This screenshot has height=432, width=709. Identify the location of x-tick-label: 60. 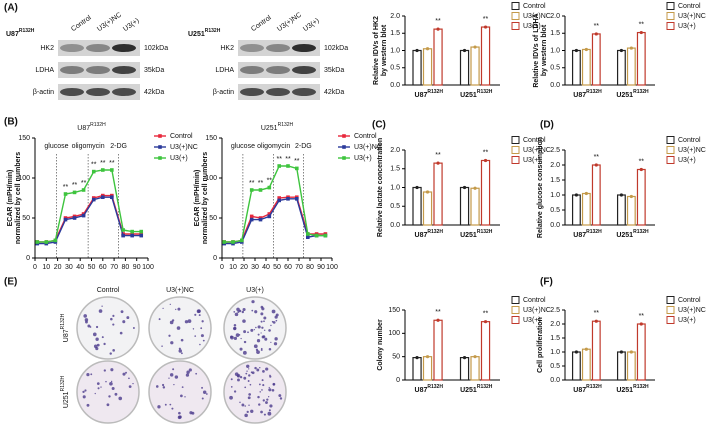
(288, 267).